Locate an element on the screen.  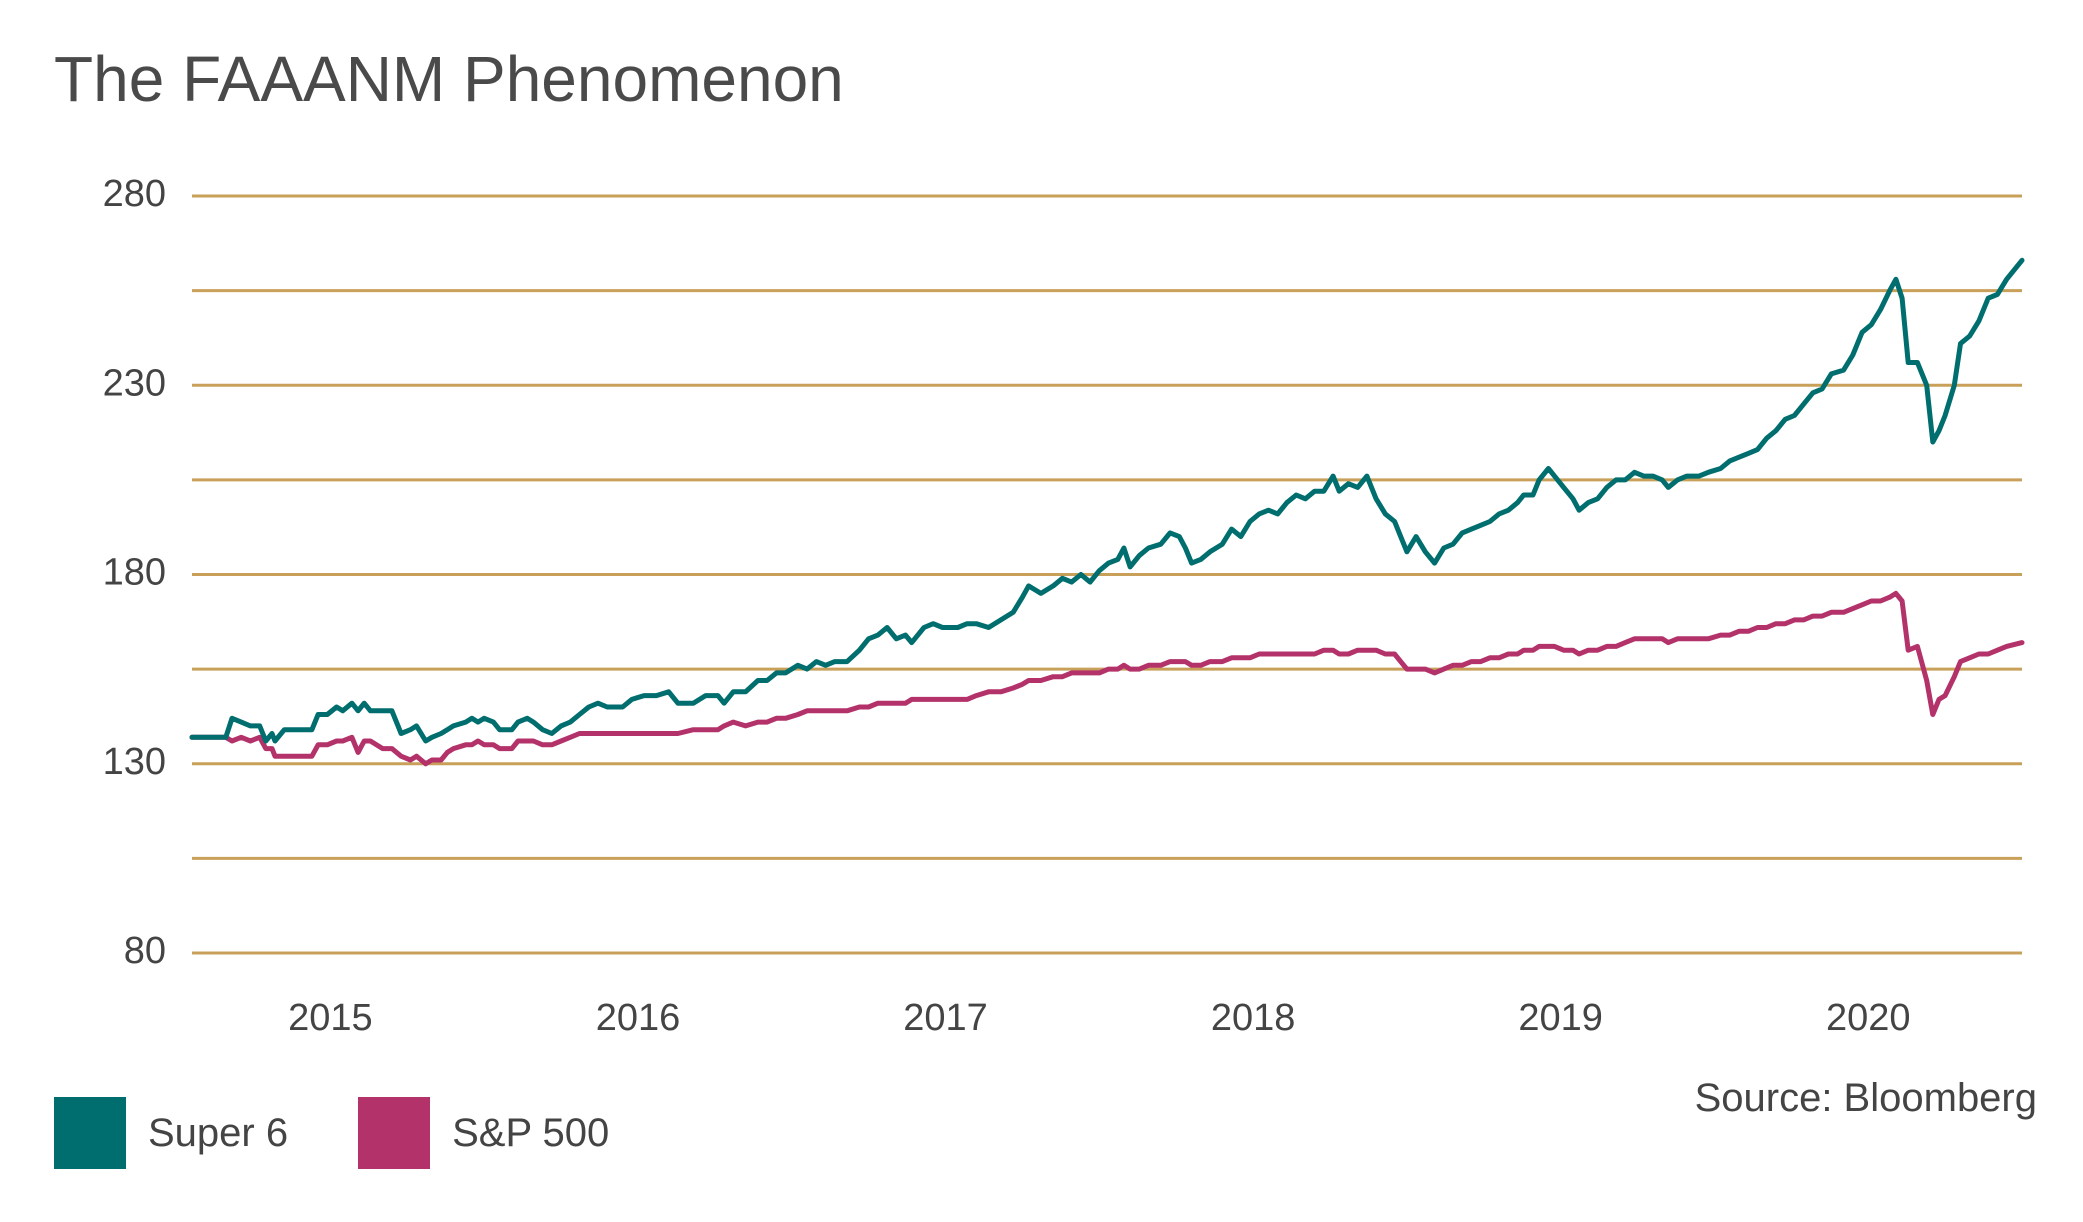
y-tick-label: 230 is located at coordinates (134, 383).